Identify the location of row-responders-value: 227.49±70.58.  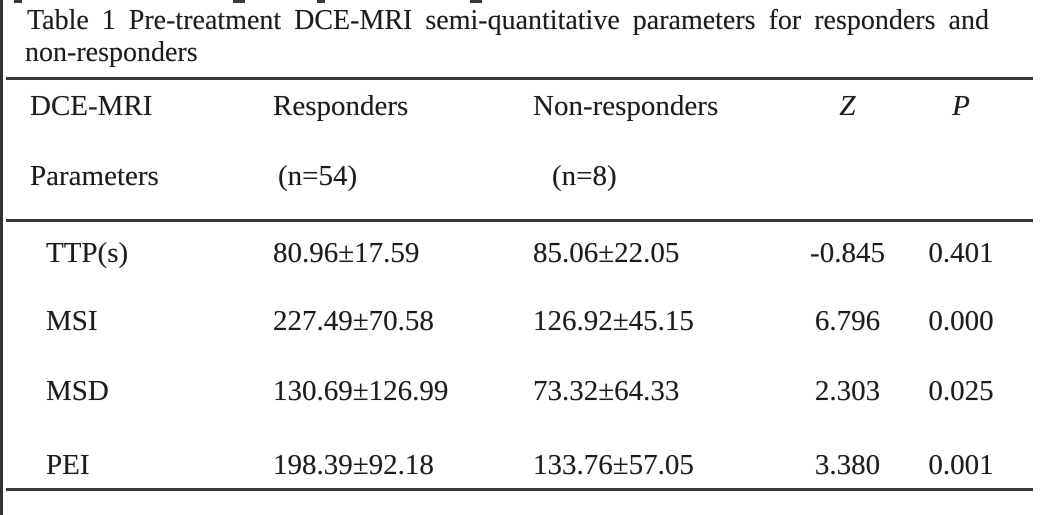
(353, 321).